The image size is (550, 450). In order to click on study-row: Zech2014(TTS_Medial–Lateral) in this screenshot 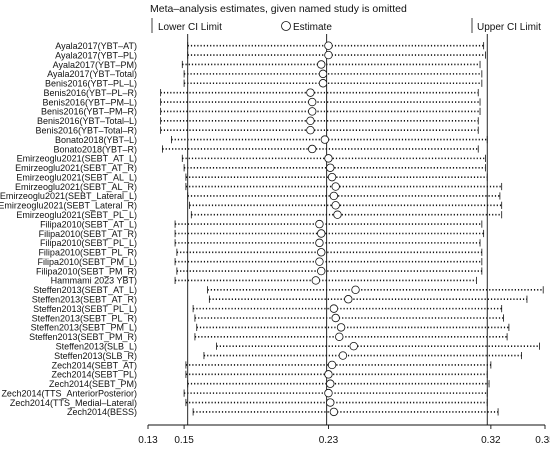, I will do `click(249, 403)`.